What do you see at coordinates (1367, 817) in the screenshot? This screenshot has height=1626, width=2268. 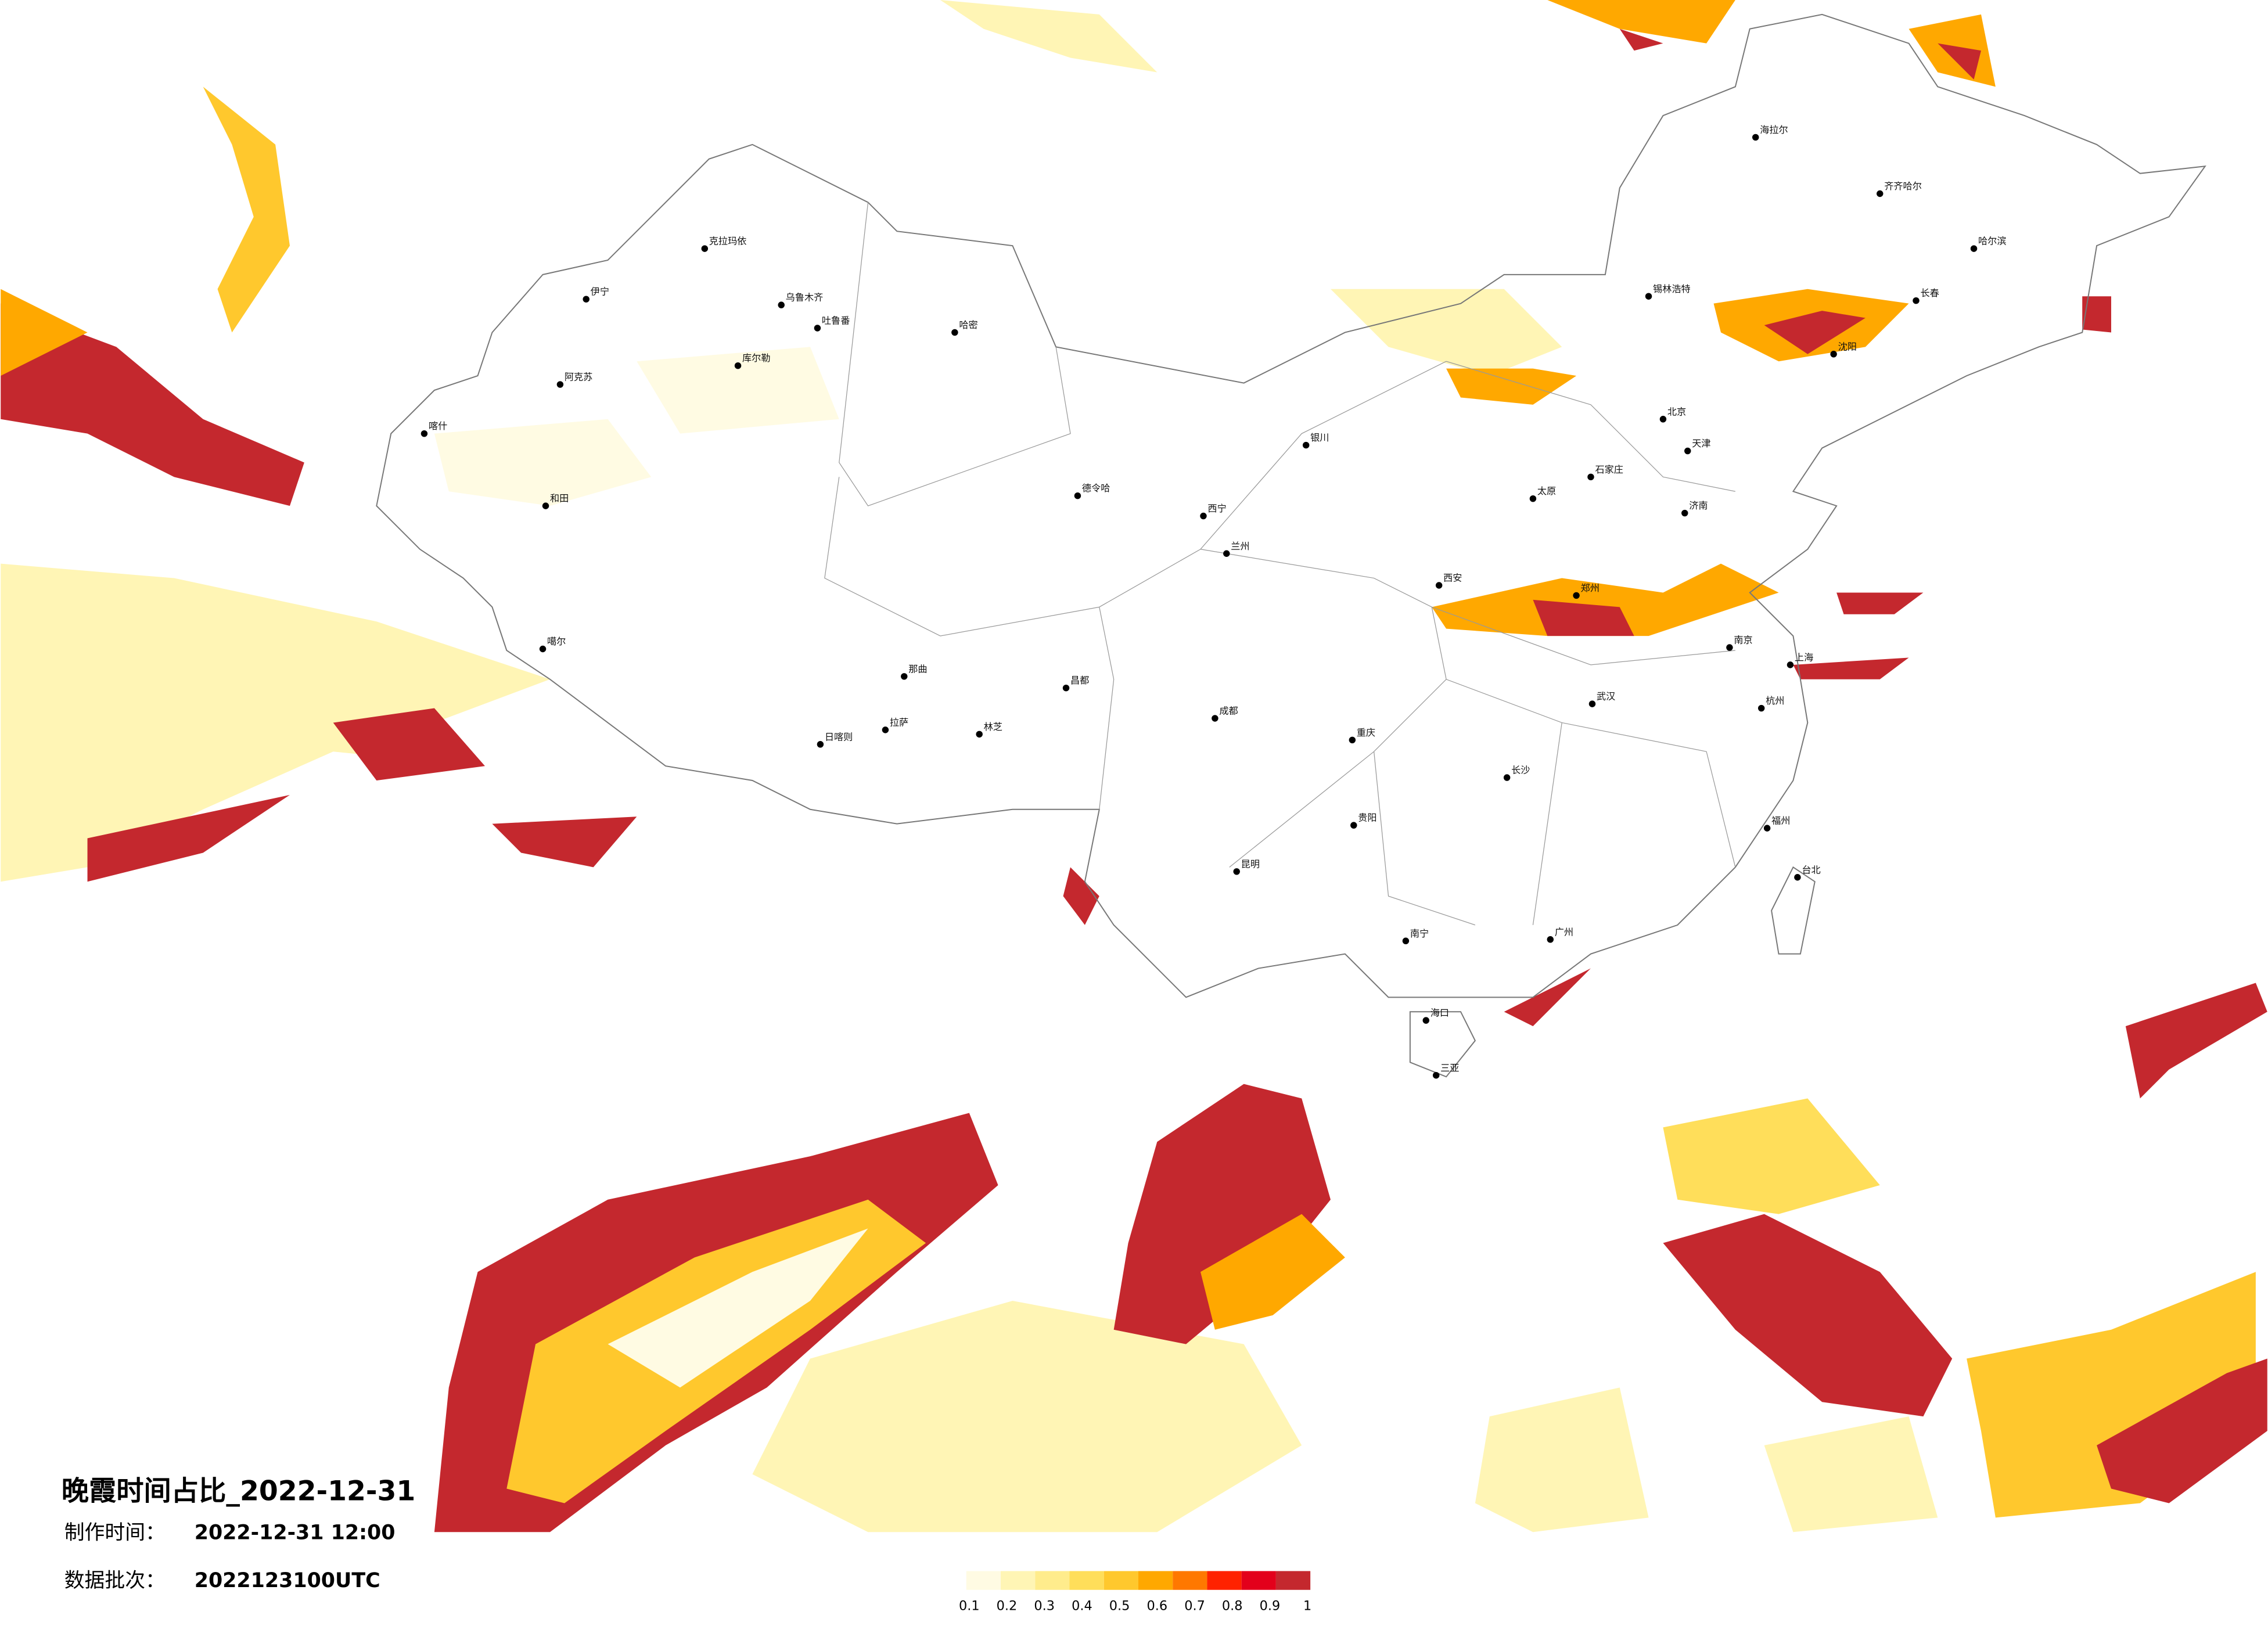 I see `city-label: 贵阳` at bounding box center [1367, 817].